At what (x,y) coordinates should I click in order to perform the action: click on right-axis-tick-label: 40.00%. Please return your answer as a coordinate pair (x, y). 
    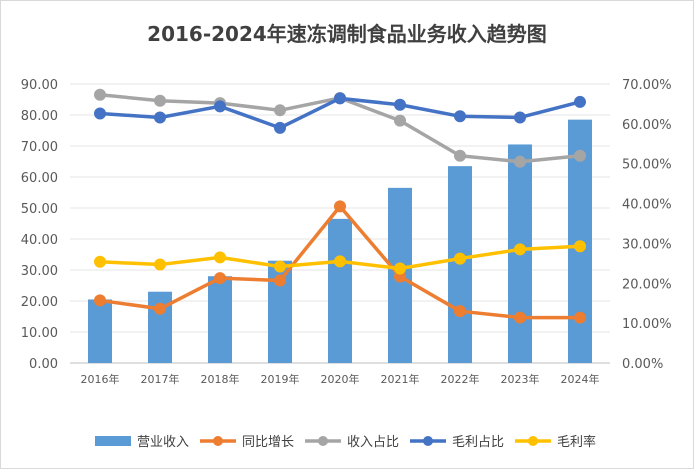
    Looking at the image, I should click on (647, 205).